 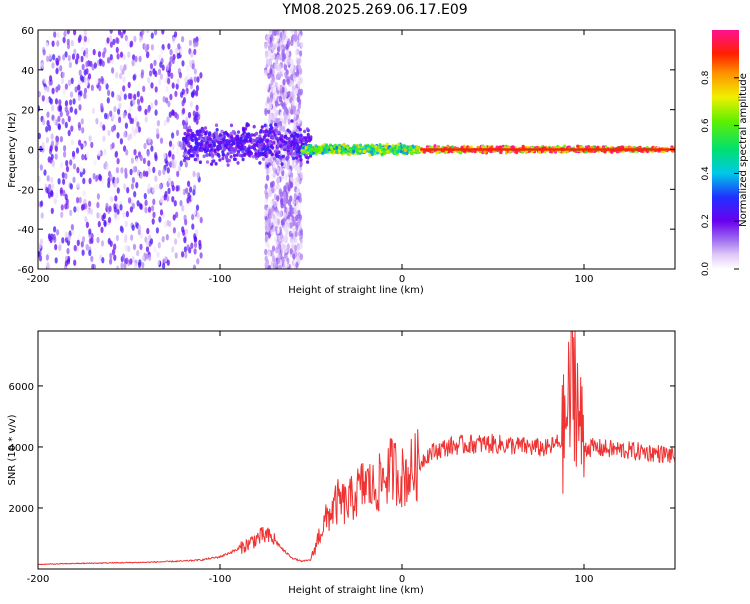 What do you see at coordinates (27, 111) in the screenshot?
I see `spectrogram-y-tick-label: 20` at bounding box center [27, 111].